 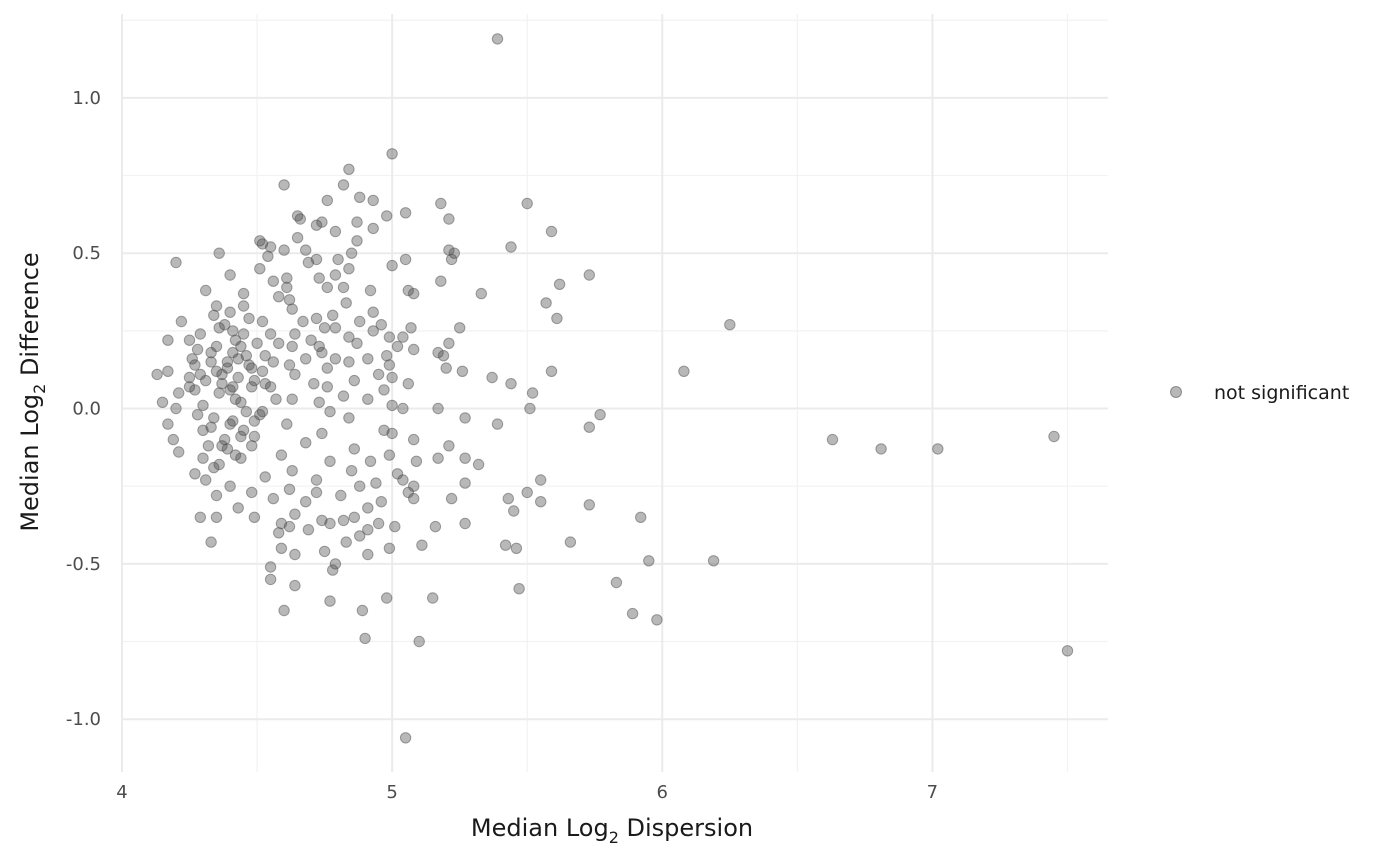 What do you see at coordinates (86, 98) in the screenshot?
I see `y-tick-label: 1.0` at bounding box center [86, 98].